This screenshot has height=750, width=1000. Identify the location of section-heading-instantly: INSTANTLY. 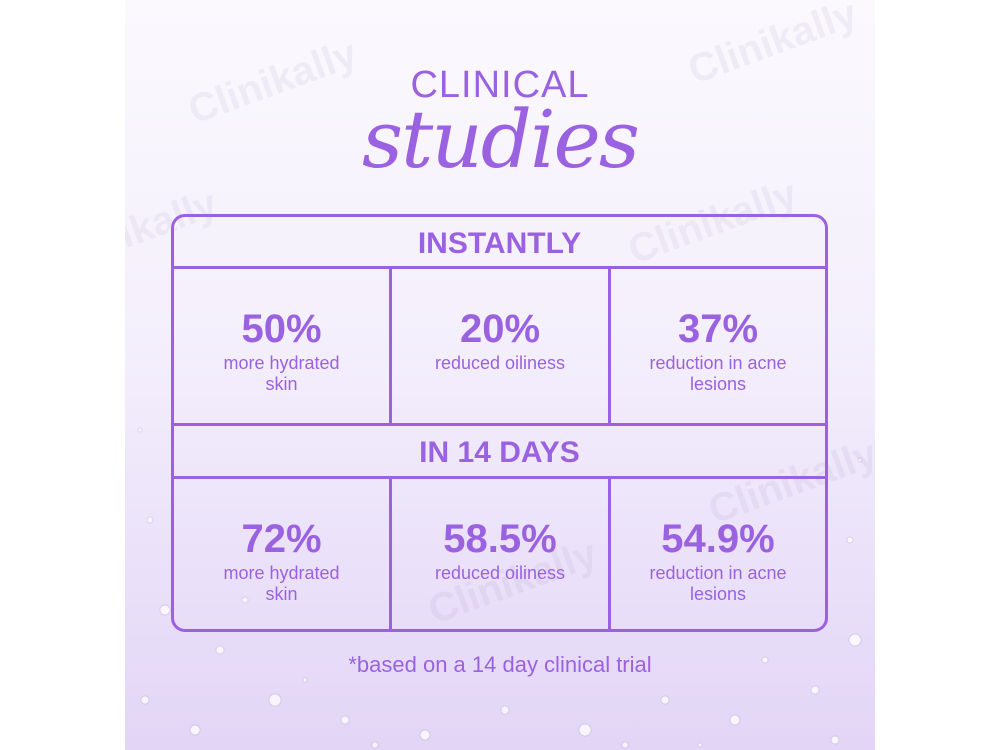
(499, 243).